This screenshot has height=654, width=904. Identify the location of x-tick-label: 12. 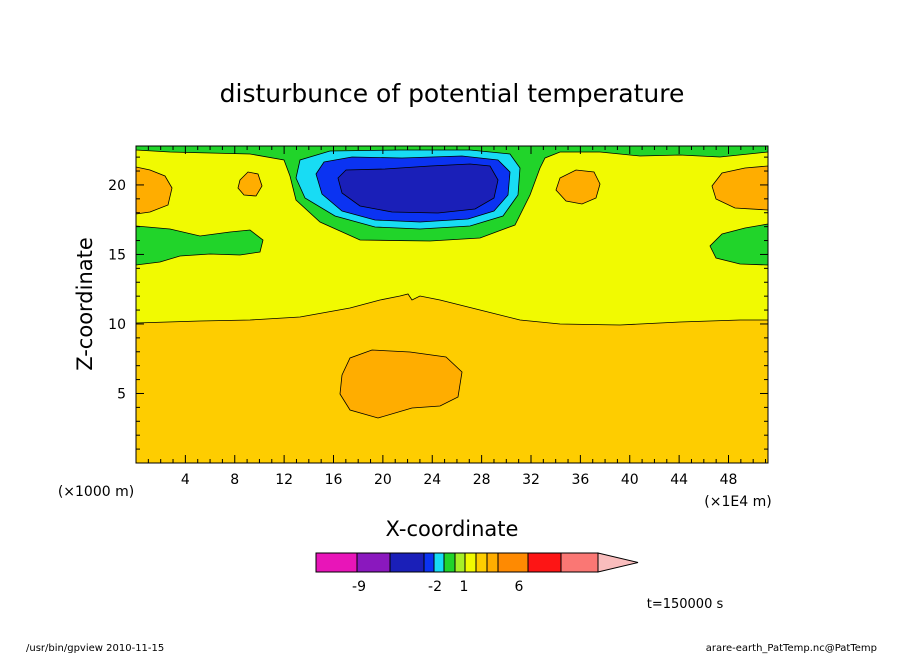
(284, 480).